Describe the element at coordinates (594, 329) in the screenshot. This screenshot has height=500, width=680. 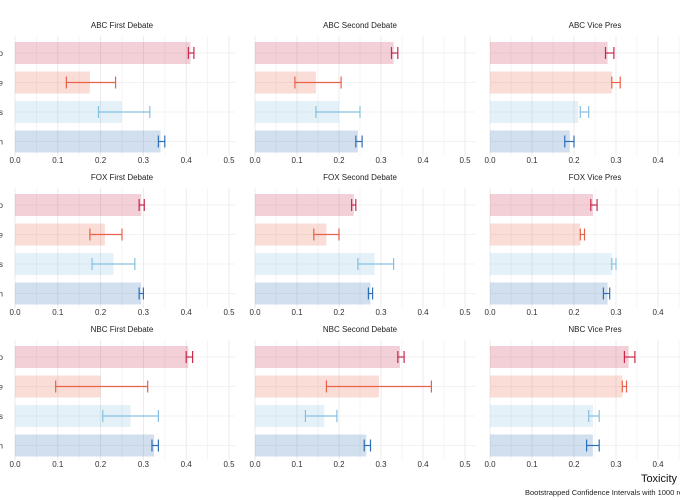
I see `panel-title: NBC Vice Pres` at that location.